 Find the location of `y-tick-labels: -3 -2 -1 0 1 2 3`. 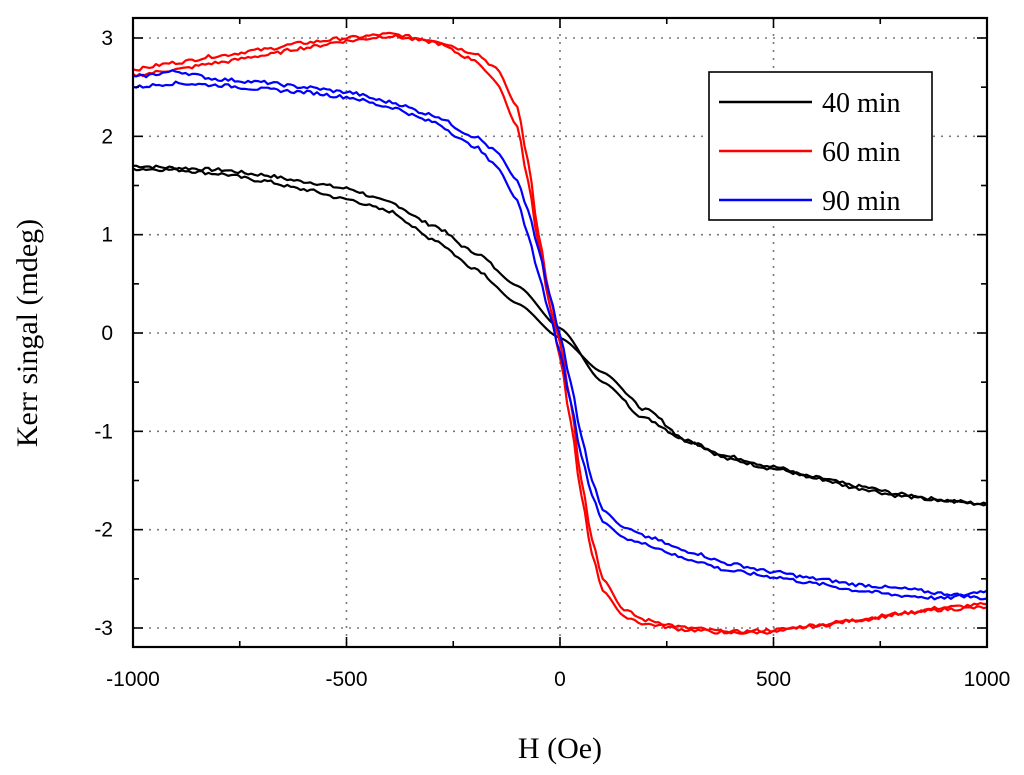

y-tick-labels: -3 -2 -1 0 1 2 3 is located at coordinates (103, 333).